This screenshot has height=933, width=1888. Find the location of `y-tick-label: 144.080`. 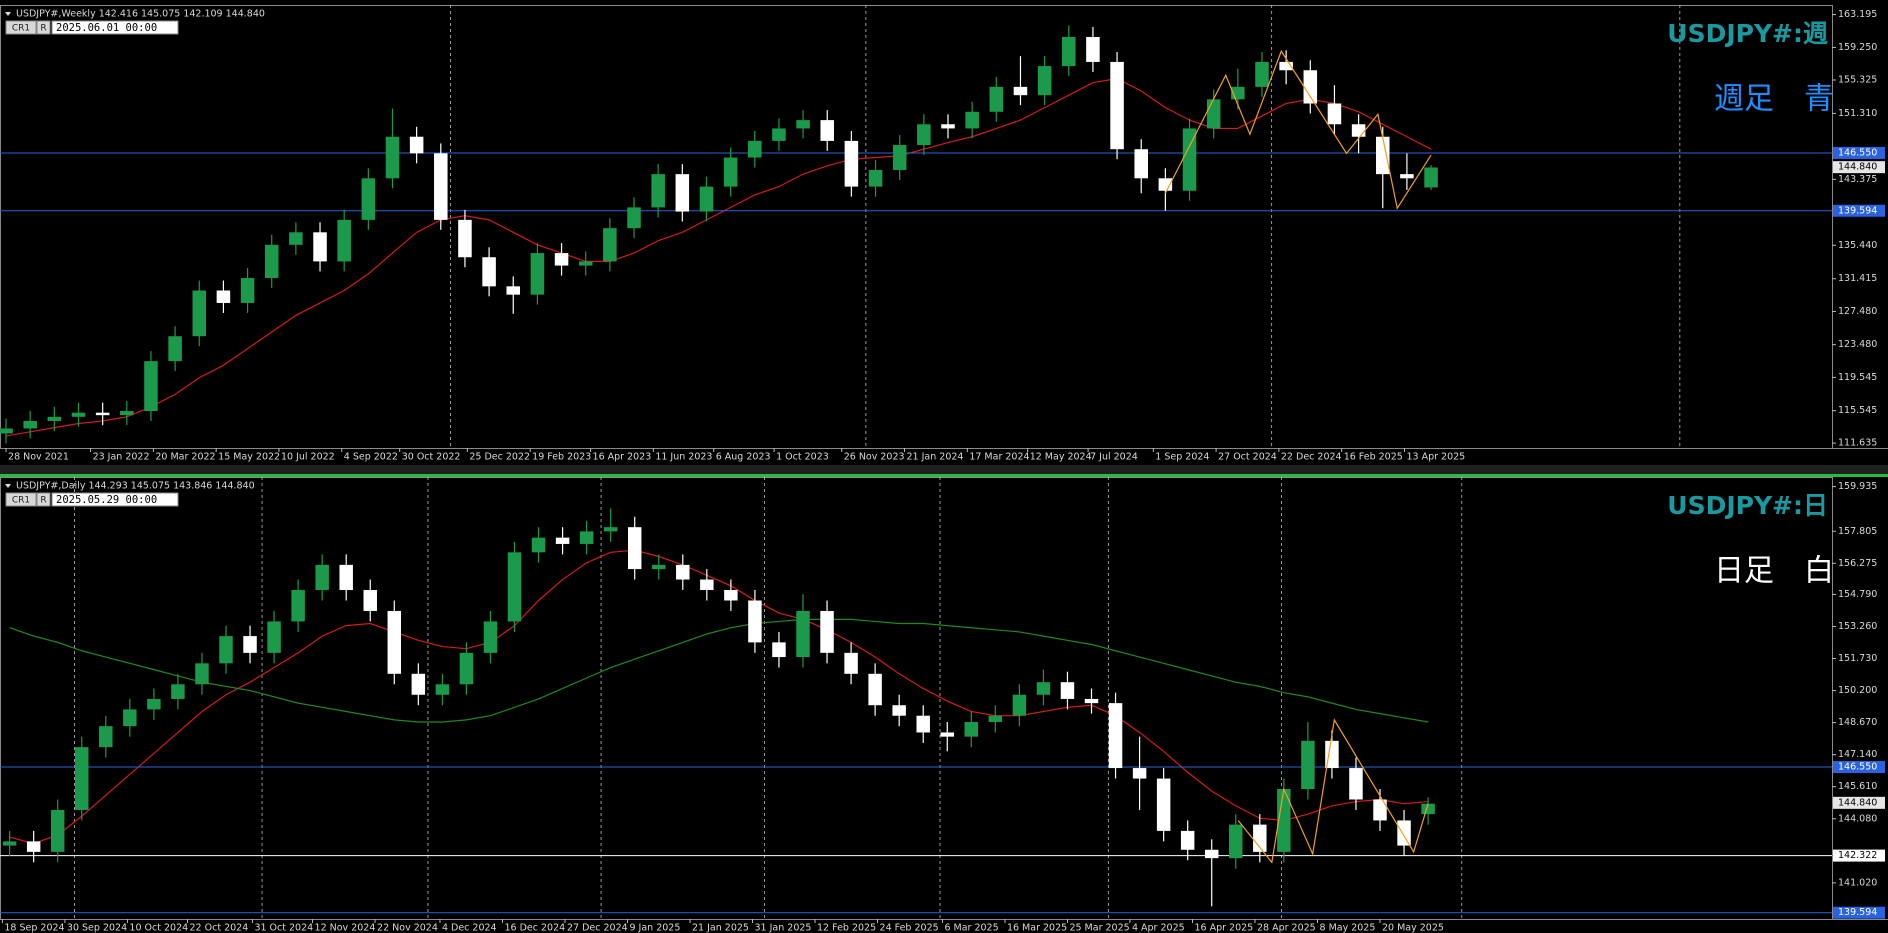

y-tick-label: 144.080 is located at coordinates (1857, 818).